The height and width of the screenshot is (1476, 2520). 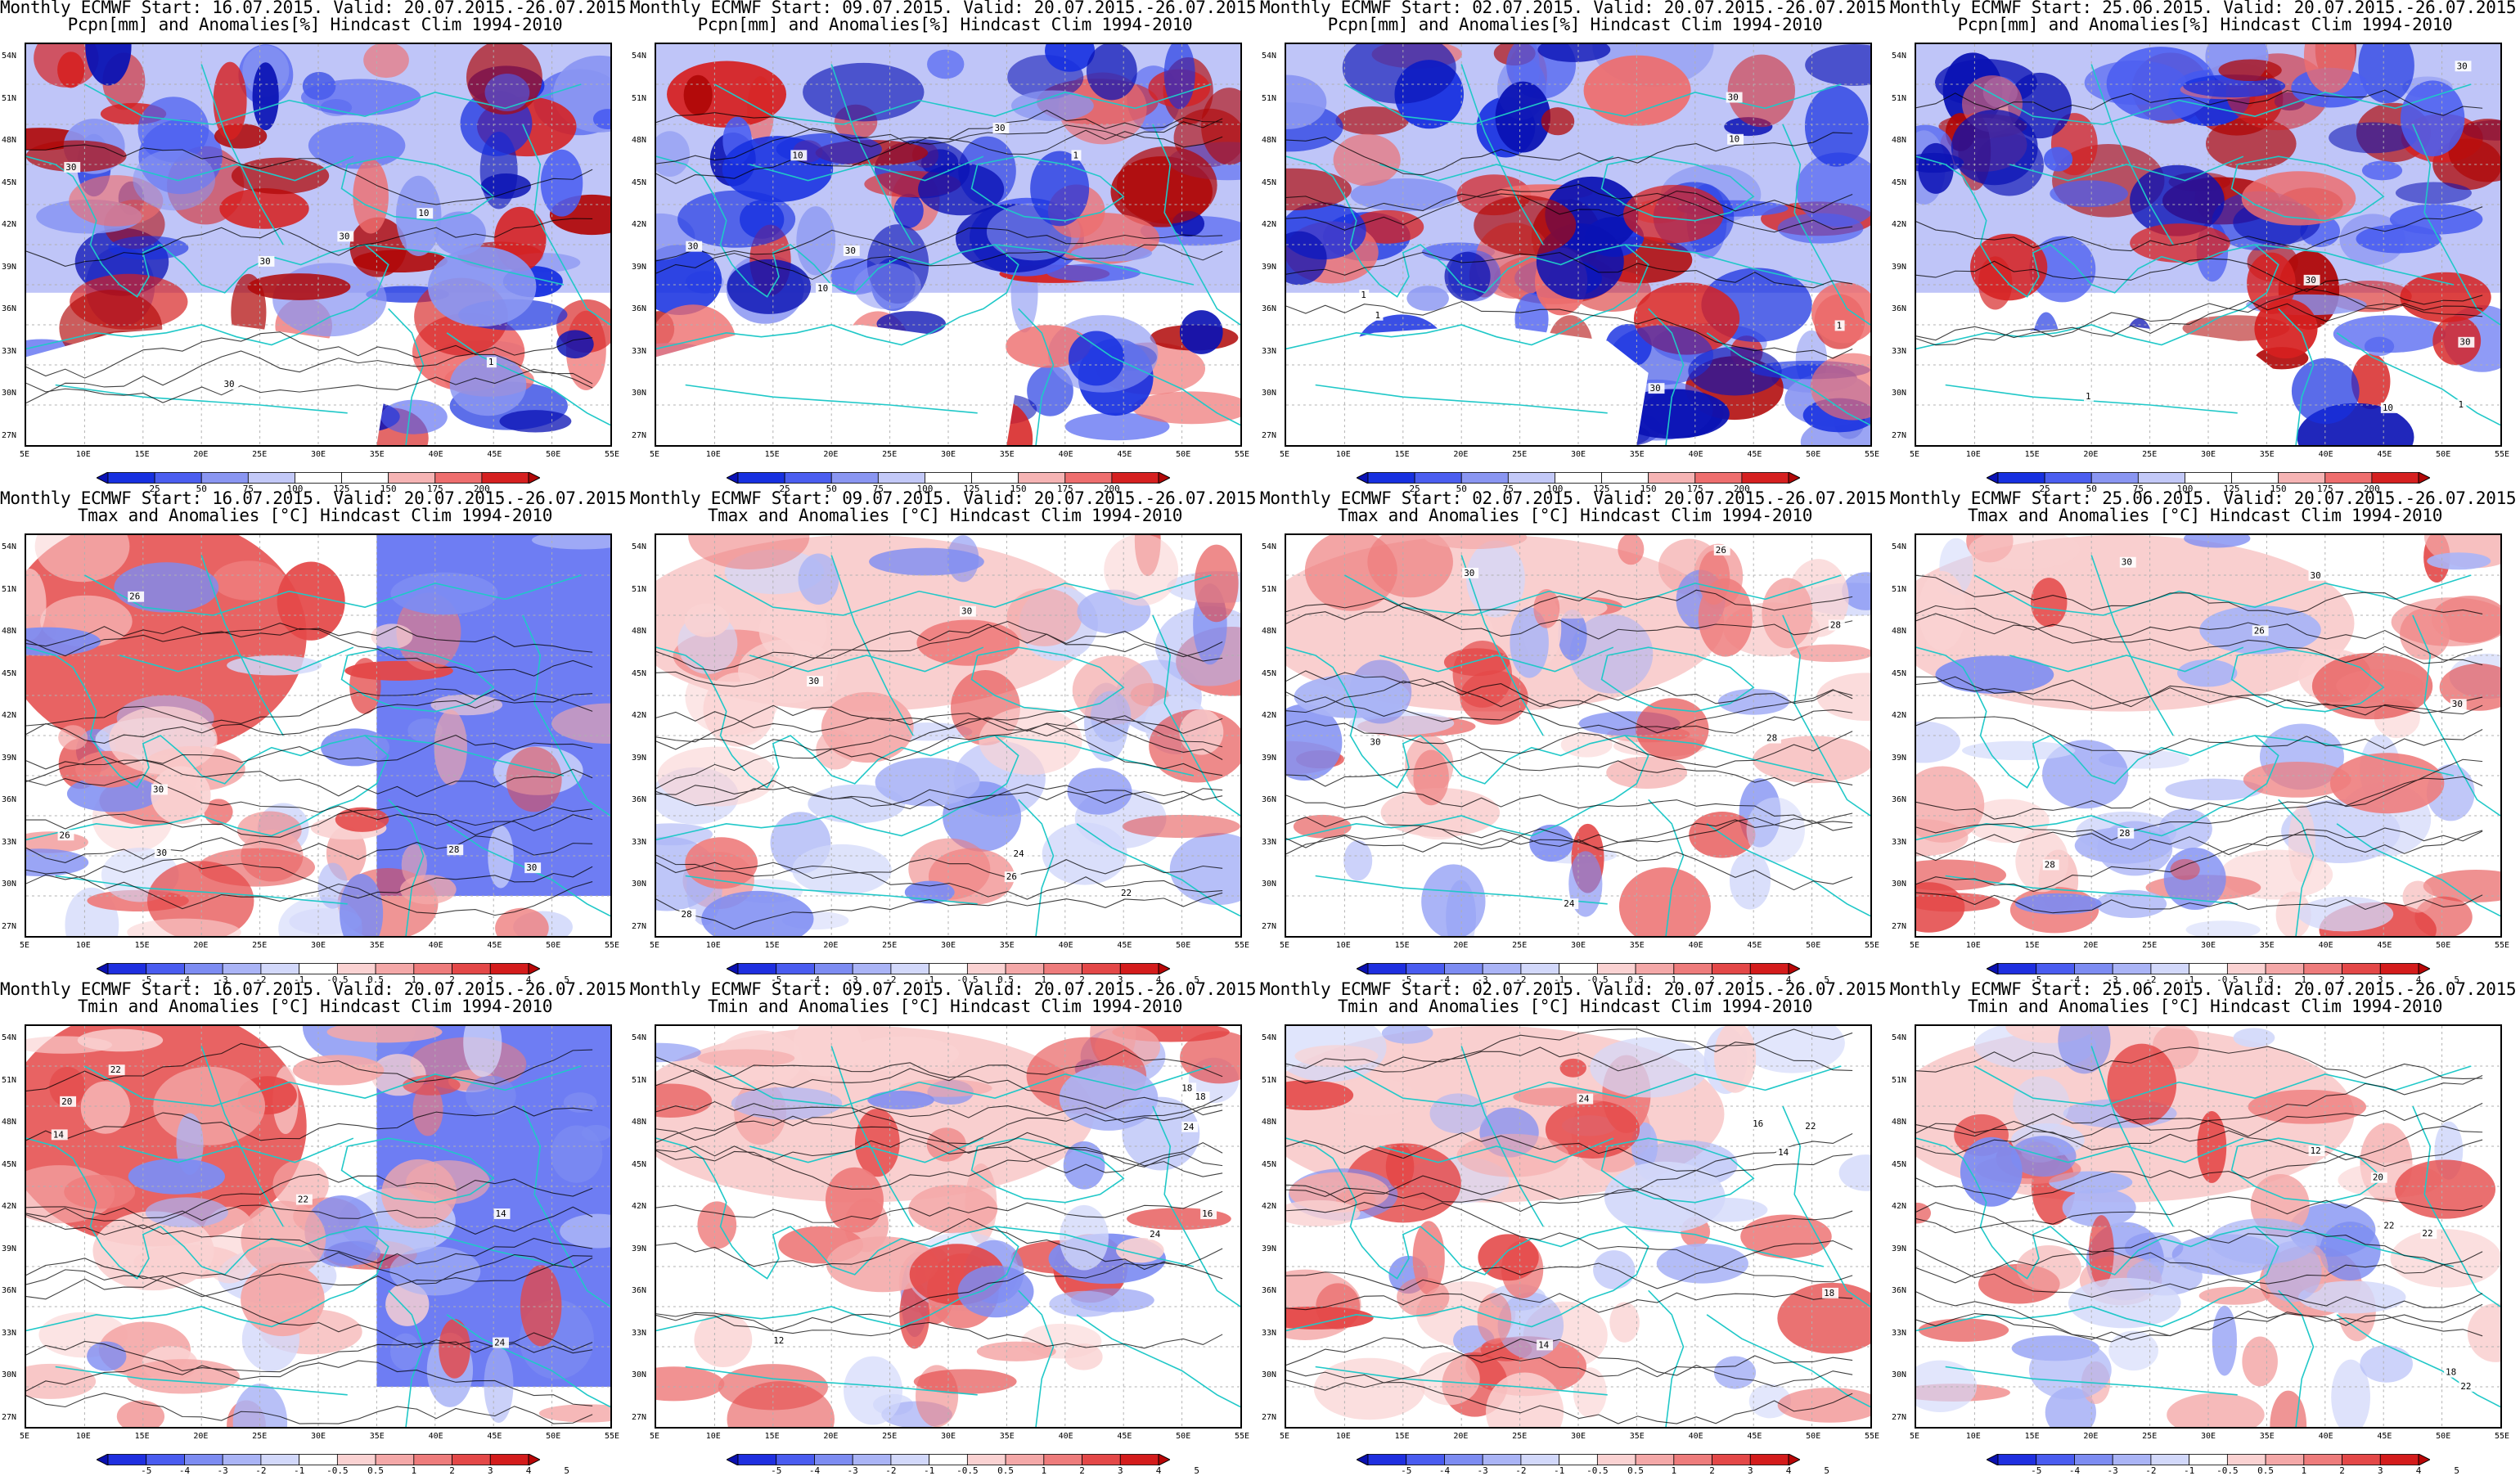 I want to click on latitude-label: 42N, so click(x=640, y=1207).